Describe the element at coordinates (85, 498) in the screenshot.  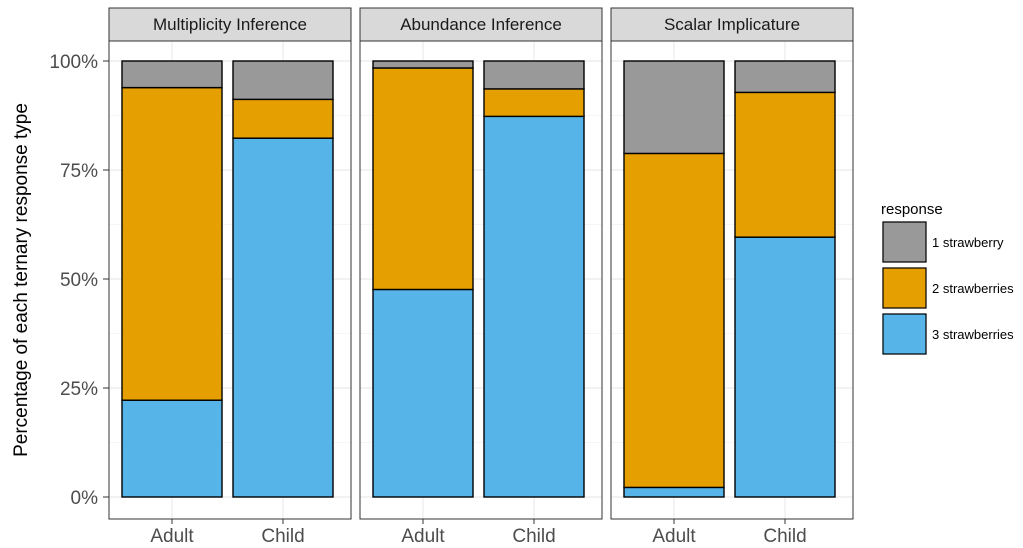
I see `y-tick-label: 0%` at that location.